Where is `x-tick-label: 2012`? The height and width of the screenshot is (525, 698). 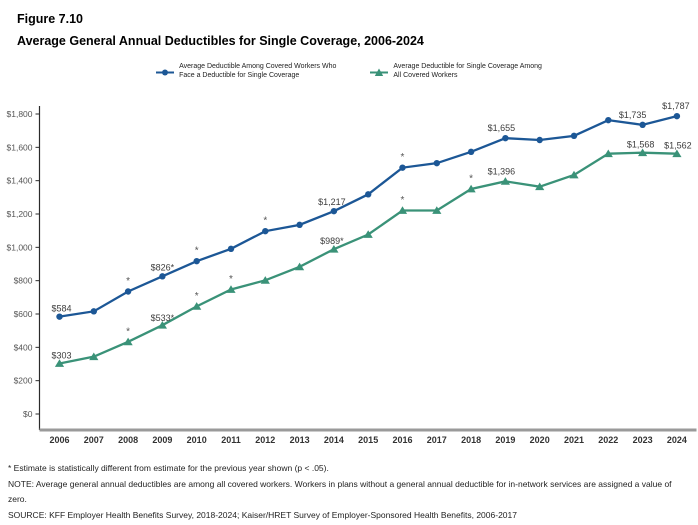
x-tick-label: 2012 is located at coordinates (265, 440).